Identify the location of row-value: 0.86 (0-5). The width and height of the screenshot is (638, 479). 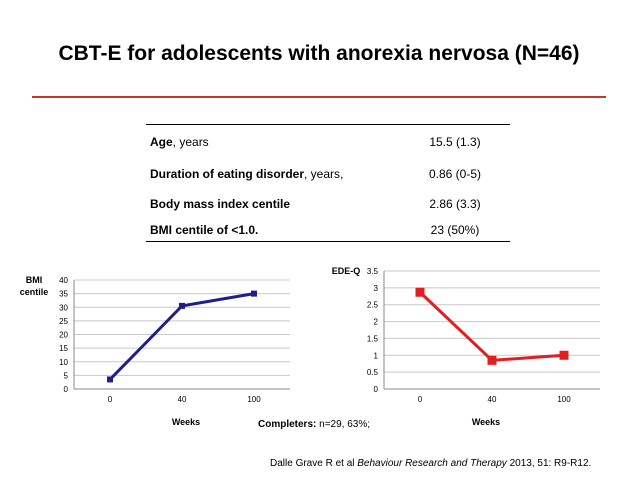
(455, 174).